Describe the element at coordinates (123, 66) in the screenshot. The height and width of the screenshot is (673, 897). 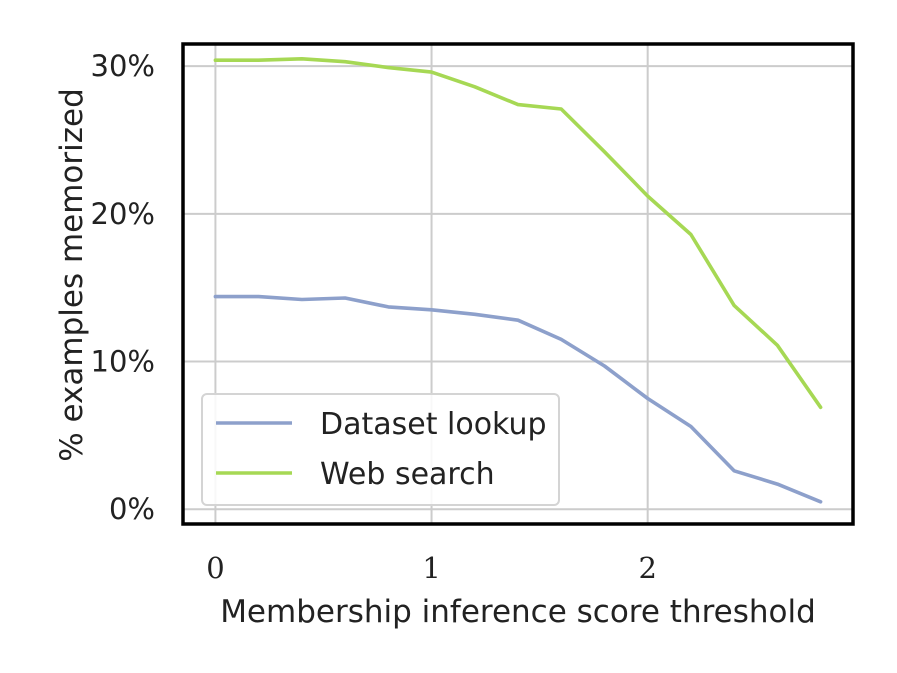
I see `y-tick-label: 30%` at that location.